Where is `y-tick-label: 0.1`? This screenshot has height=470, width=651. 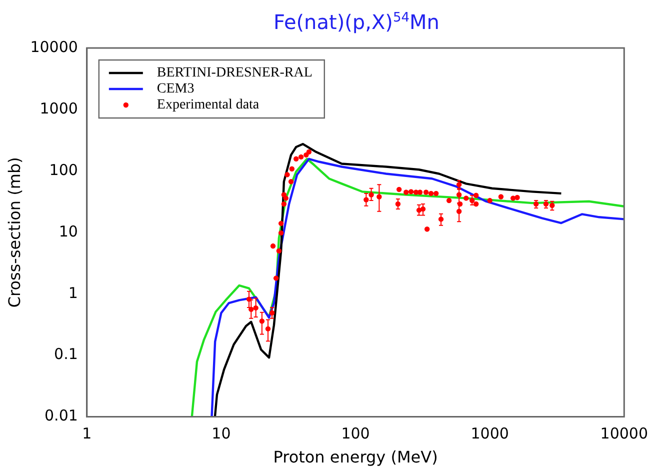 y-tick-label: 0.1 is located at coordinates (66, 354).